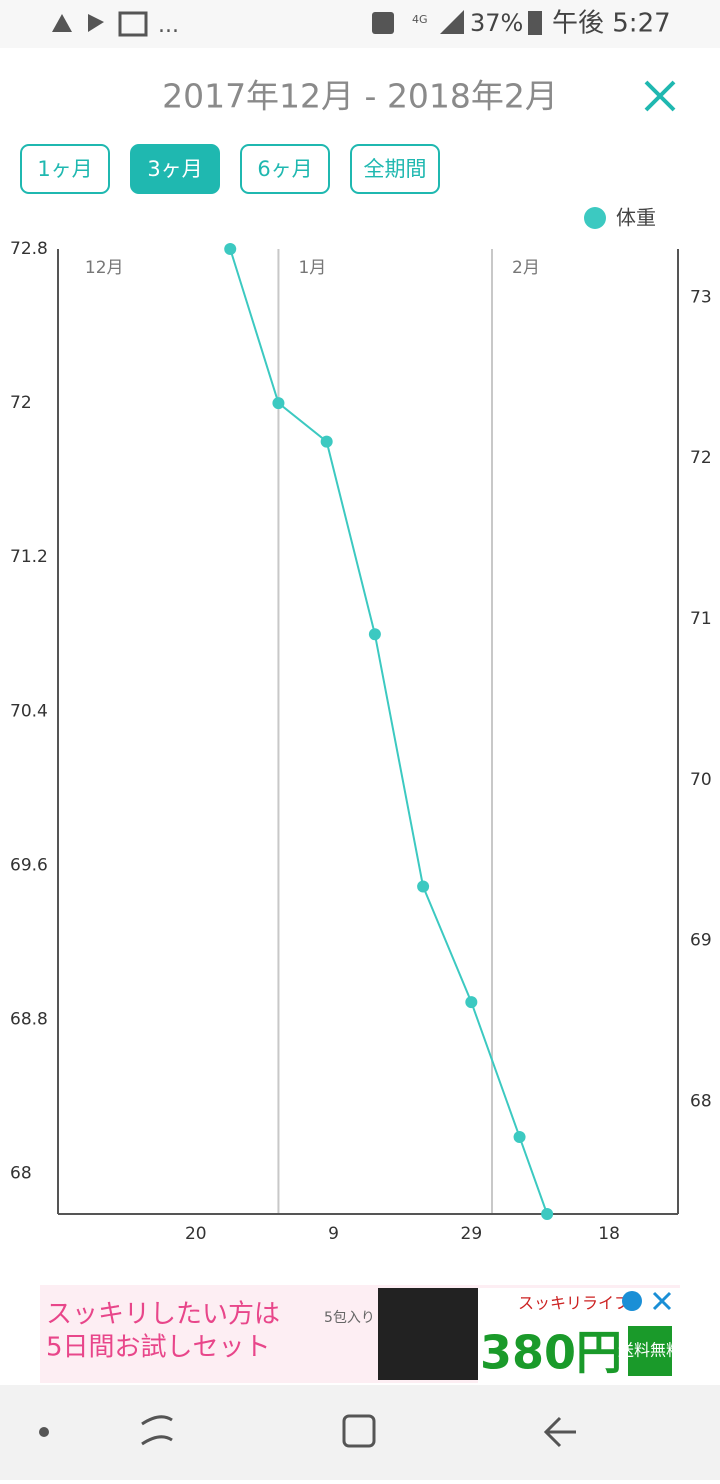 The image size is (720, 1484). What do you see at coordinates (29, 249) in the screenshot?
I see `y-tick-label: 72.8` at bounding box center [29, 249].